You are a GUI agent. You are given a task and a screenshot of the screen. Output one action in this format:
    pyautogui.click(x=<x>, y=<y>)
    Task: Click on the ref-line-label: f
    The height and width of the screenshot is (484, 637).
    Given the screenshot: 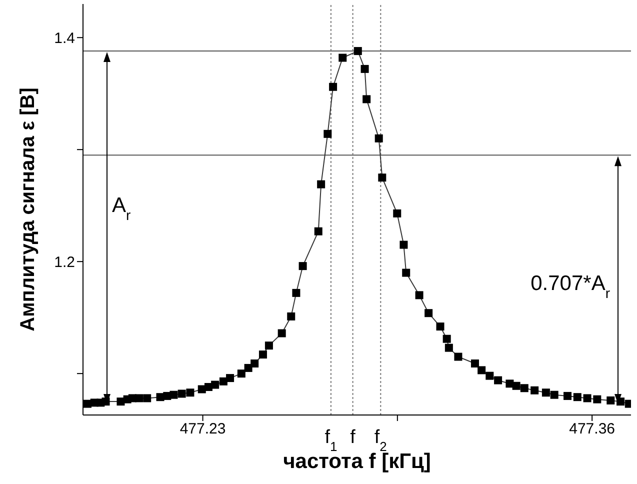 What is the action you would take?
    pyautogui.click(x=353, y=437)
    